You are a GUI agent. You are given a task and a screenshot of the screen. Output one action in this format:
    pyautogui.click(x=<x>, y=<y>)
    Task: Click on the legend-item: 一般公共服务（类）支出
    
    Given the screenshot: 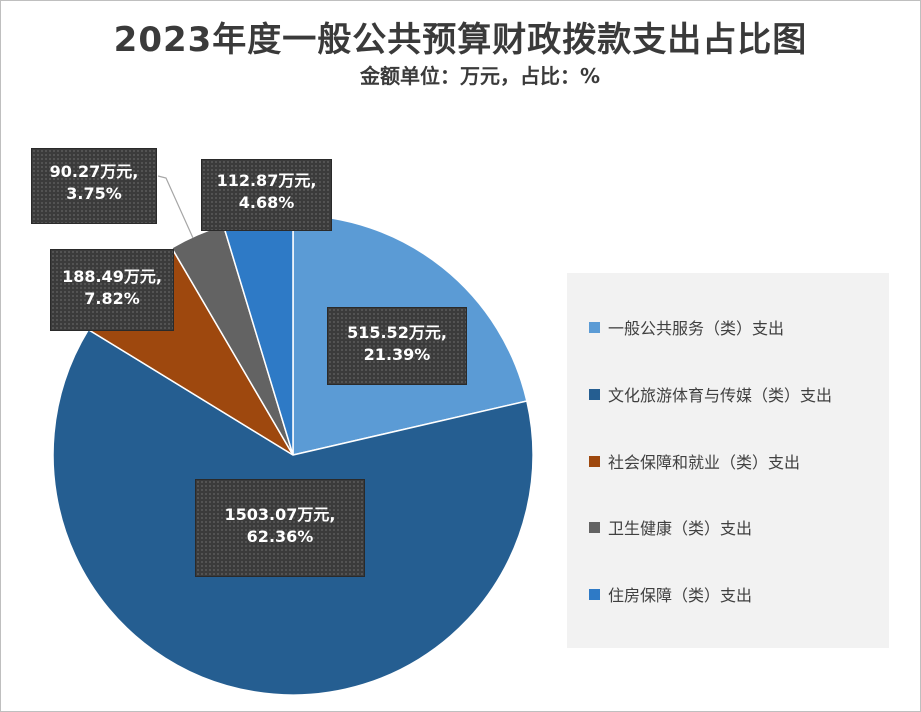 What is the action you would take?
    pyautogui.click(x=686, y=327)
    